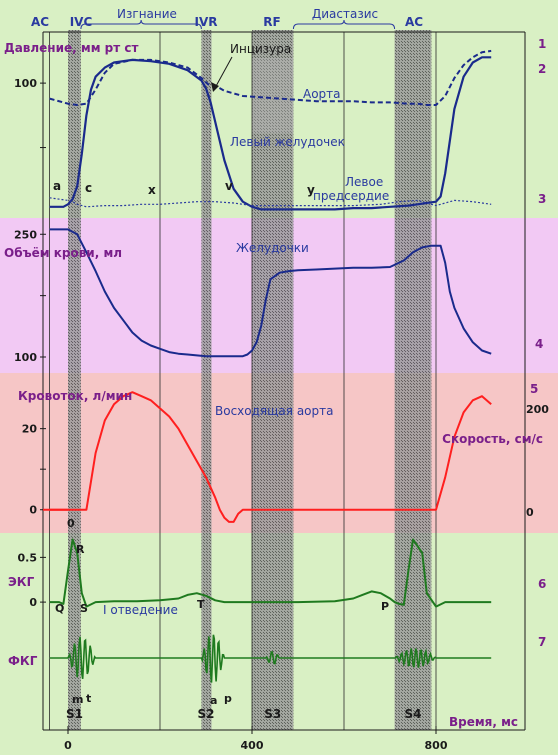 The height and width of the screenshot is (755, 558). I want to click on la-label-line2: предсердие, so click(351, 196).